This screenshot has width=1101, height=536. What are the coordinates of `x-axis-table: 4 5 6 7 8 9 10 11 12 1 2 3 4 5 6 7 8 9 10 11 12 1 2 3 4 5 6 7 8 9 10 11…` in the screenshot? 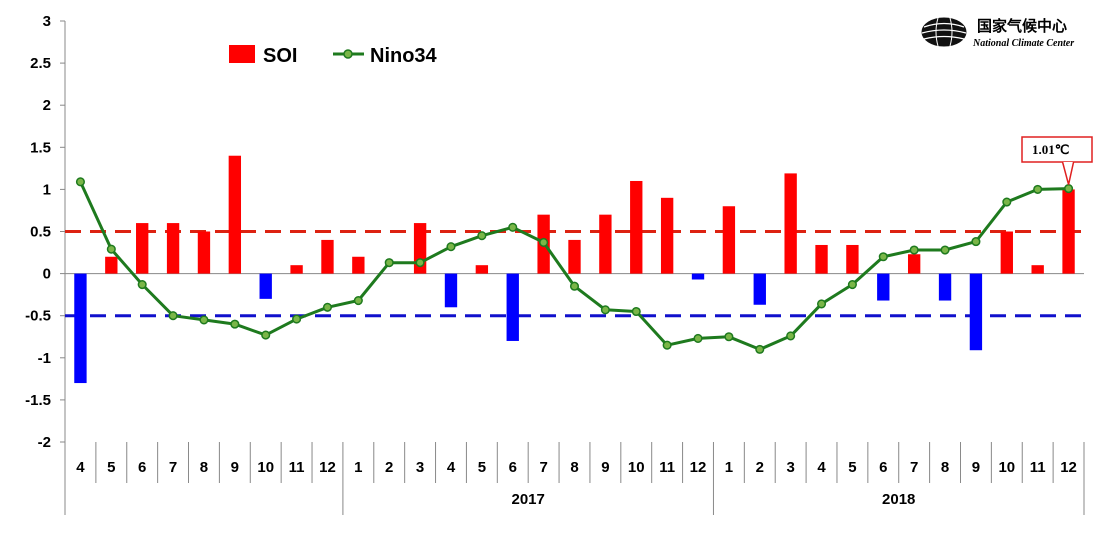 It's located at (574, 478).